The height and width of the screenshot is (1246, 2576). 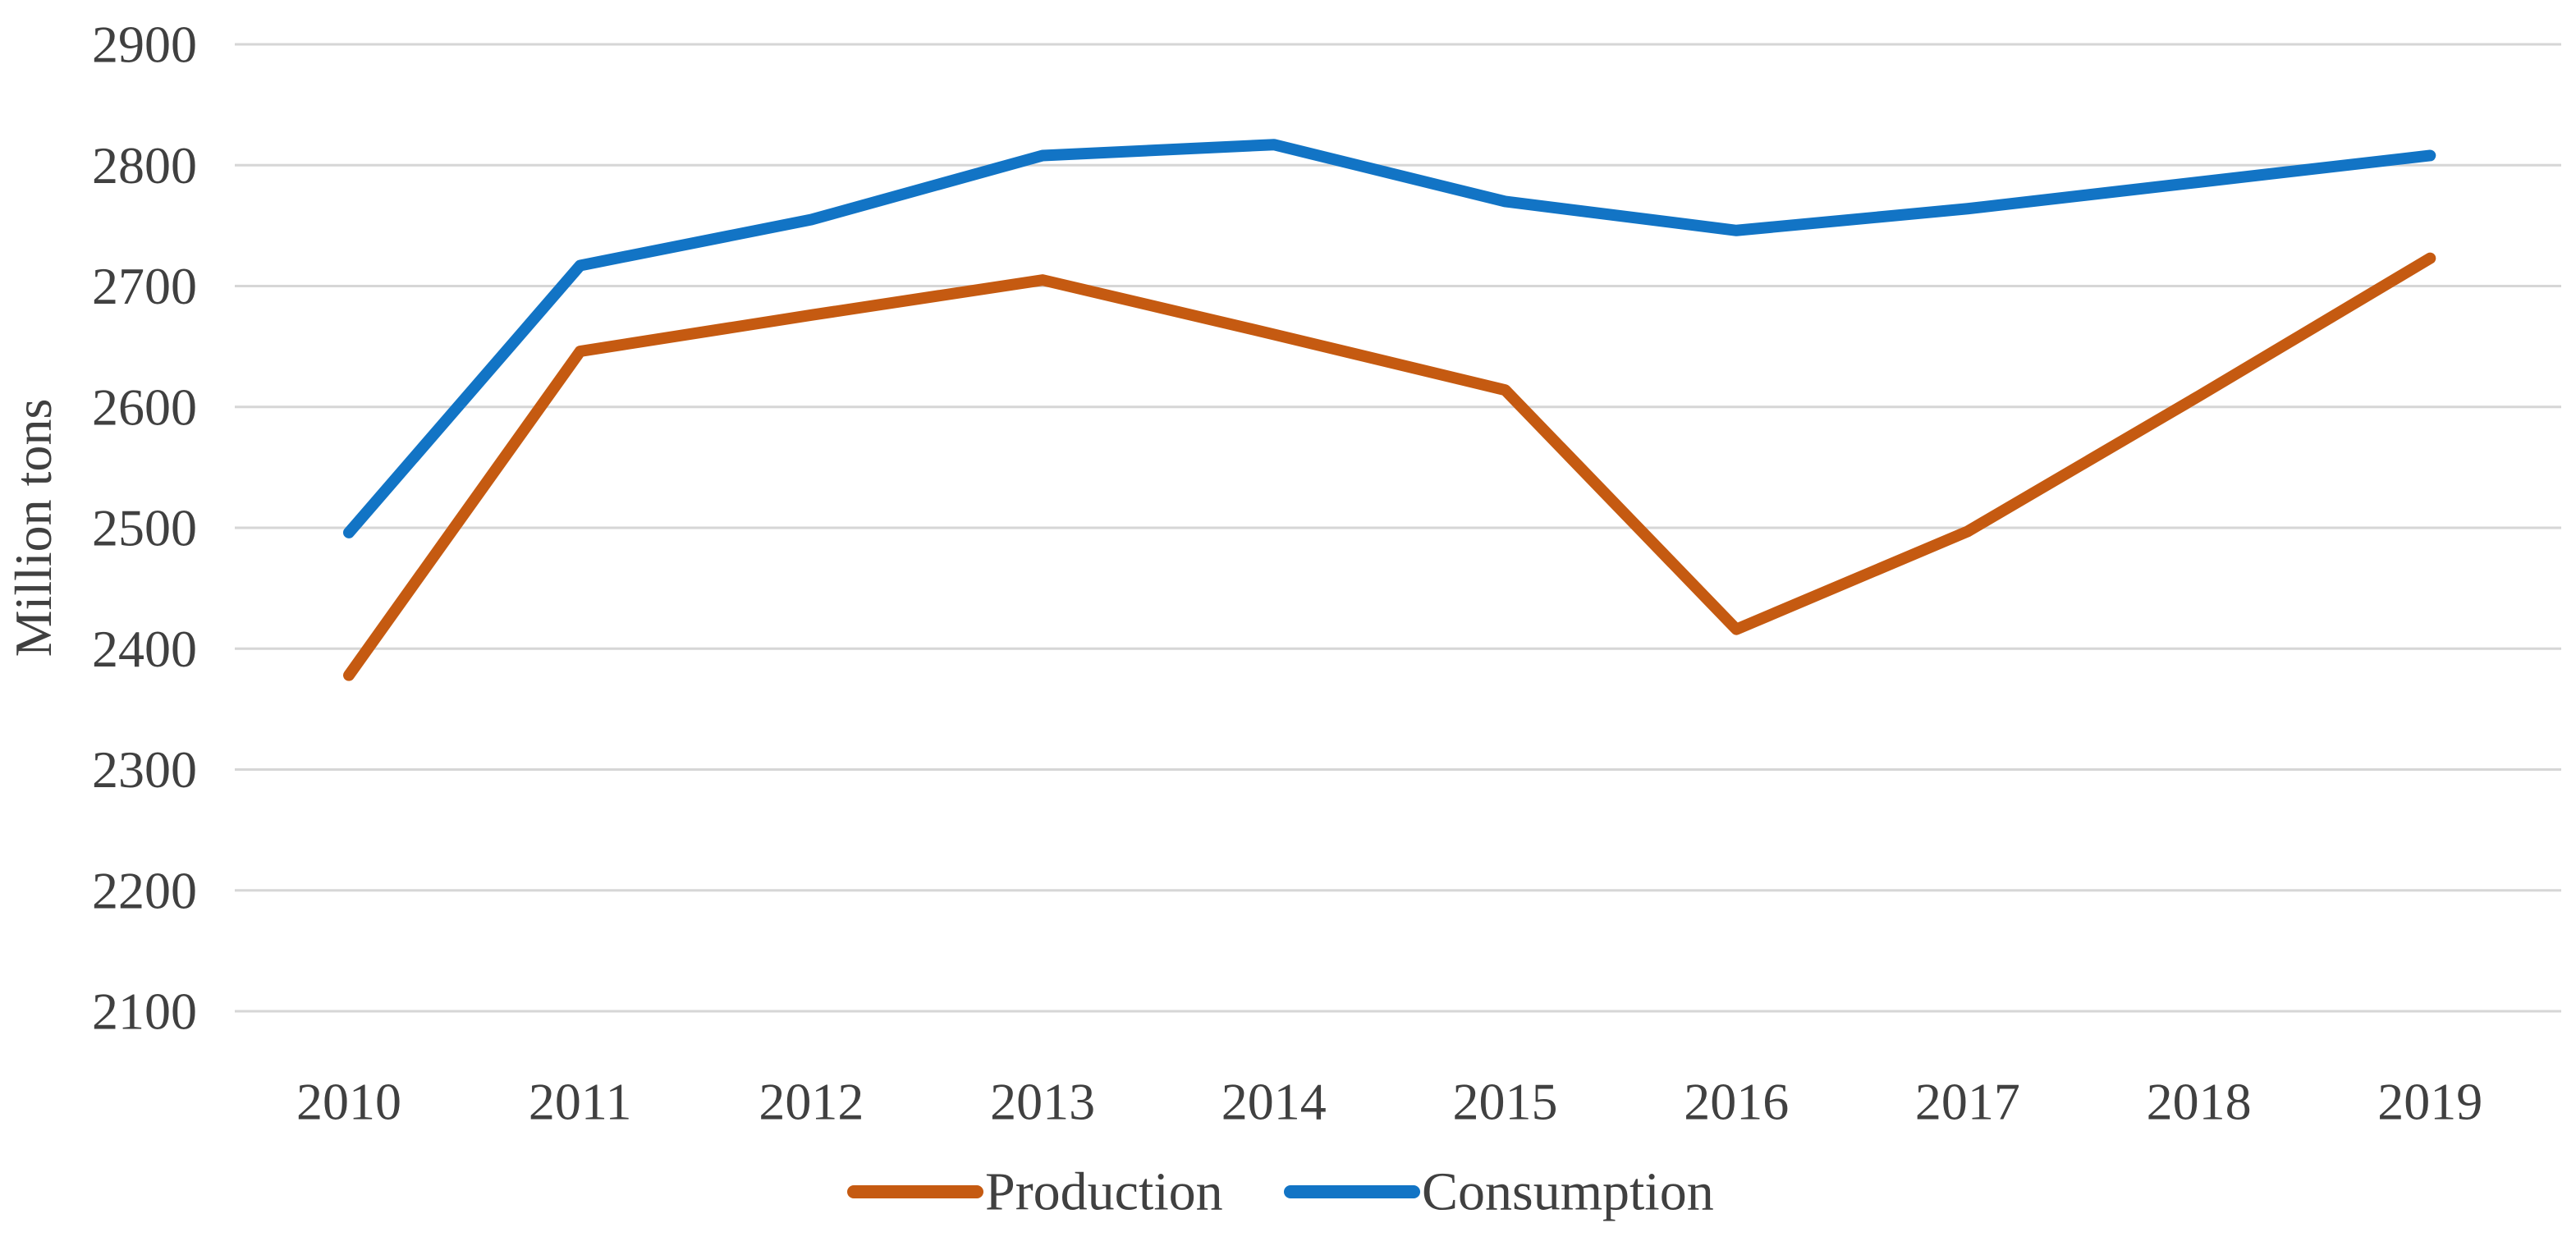 What do you see at coordinates (1281, 1192) in the screenshot?
I see `legend: Production Consumption` at bounding box center [1281, 1192].